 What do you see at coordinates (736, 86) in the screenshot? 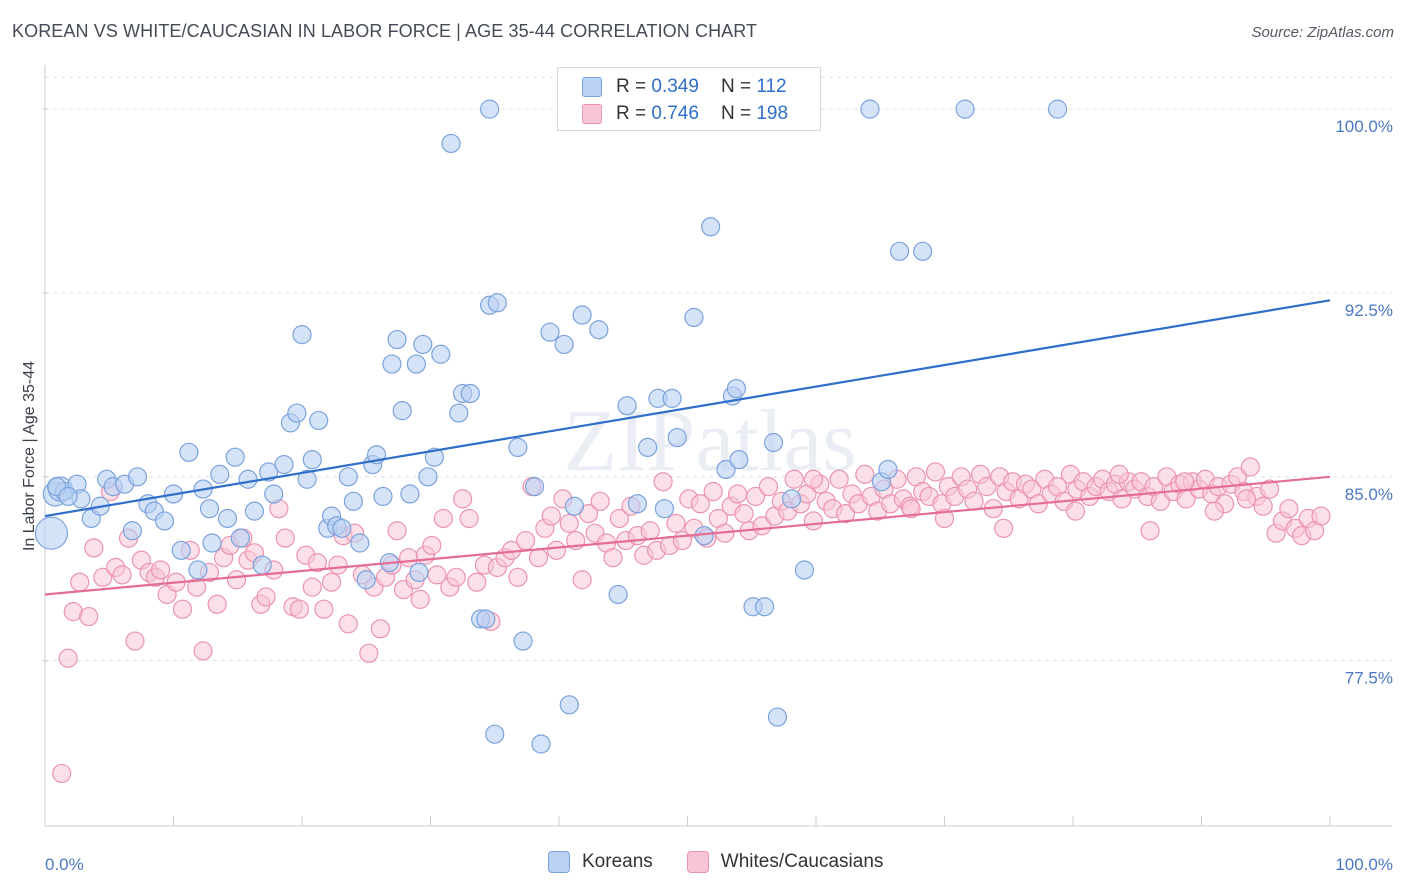
I see `legend-n-label: N =` at bounding box center [736, 86].